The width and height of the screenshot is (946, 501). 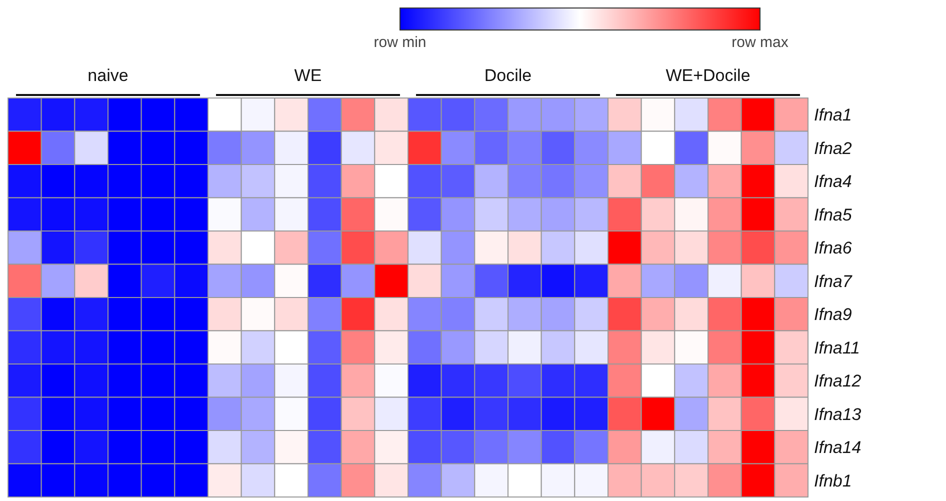 What do you see at coordinates (708, 75) in the screenshot?
I see `text: WE+Docile` at bounding box center [708, 75].